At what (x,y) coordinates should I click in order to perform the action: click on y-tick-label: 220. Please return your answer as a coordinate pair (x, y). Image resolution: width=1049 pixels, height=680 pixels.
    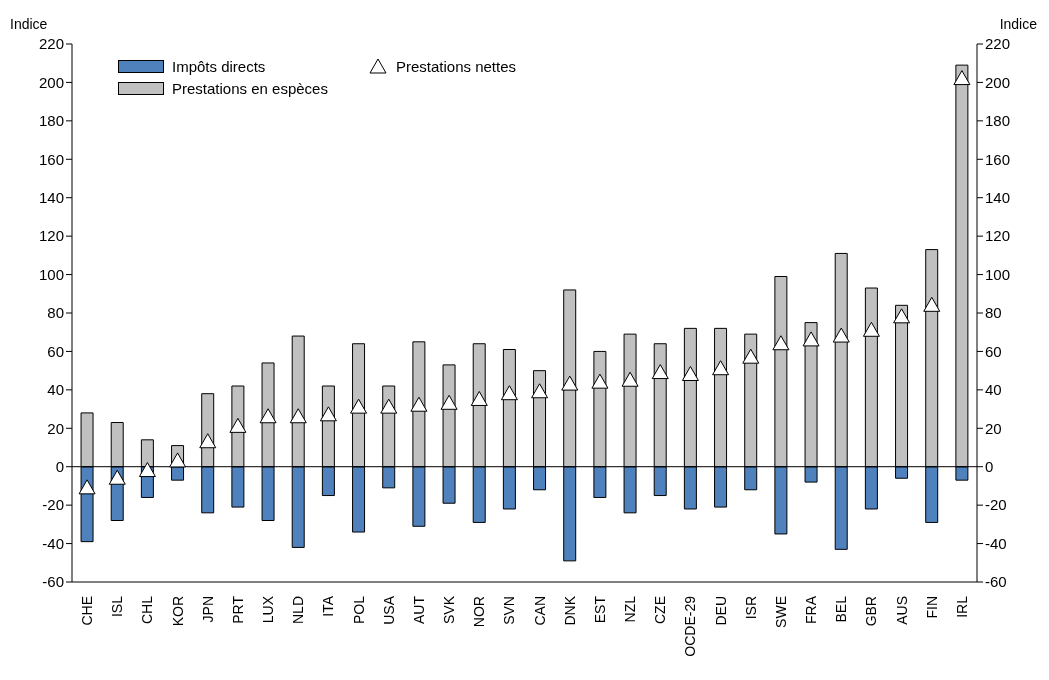
    Looking at the image, I should click on (51, 44).